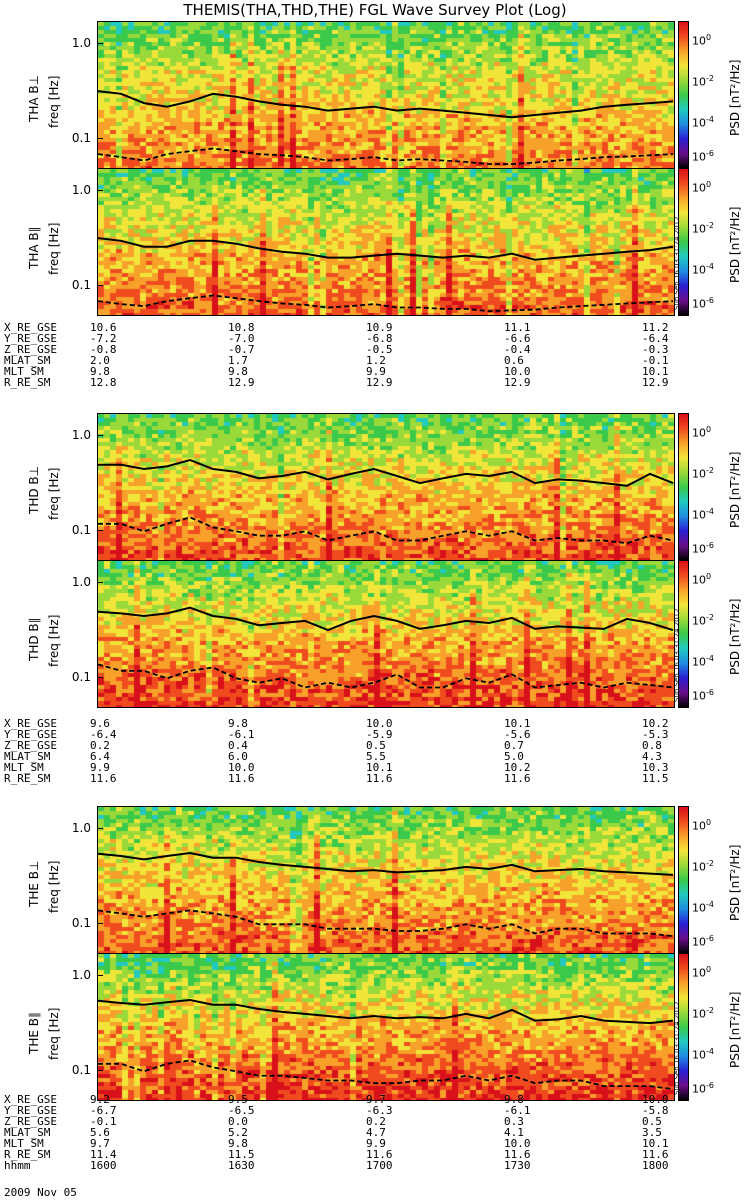  I want to click on colorbar-tick-label: 10⁰, so click(702, 580).